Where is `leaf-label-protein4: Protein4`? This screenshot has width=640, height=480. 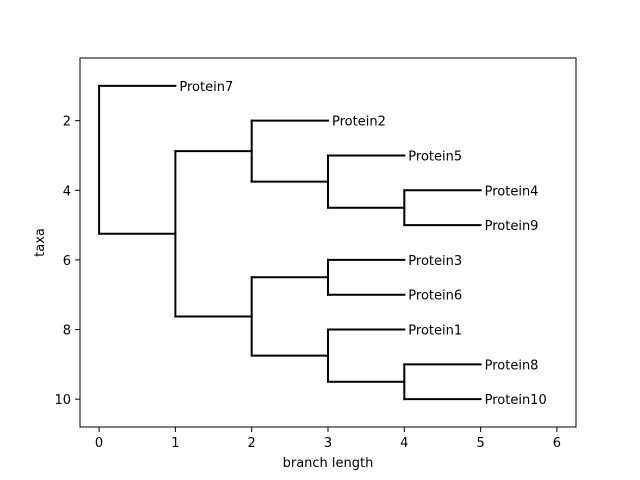
leaf-label-protein4: Protein4 is located at coordinates (512, 191).